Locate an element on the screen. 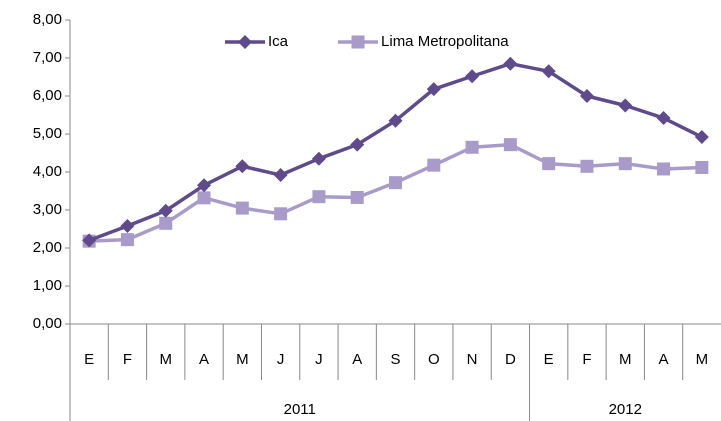 The height and width of the screenshot is (421, 721). y-tick-label: 5,00 is located at coordinates (47, 133).